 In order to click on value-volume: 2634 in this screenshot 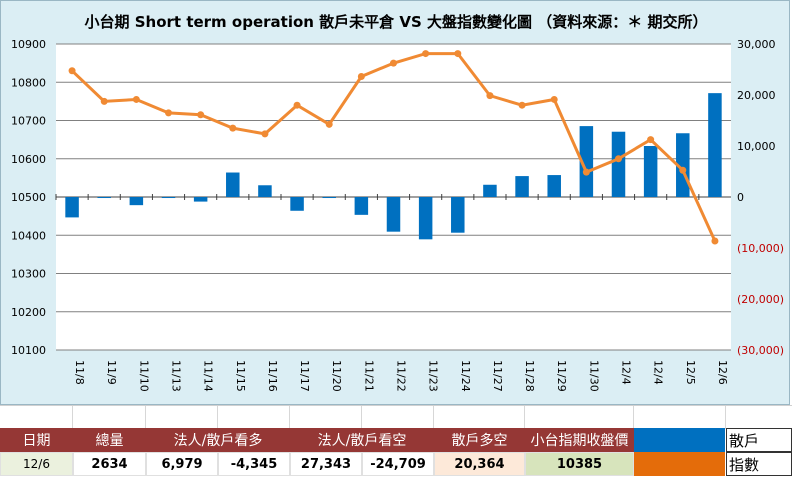, I will do `click(109, 464)`.